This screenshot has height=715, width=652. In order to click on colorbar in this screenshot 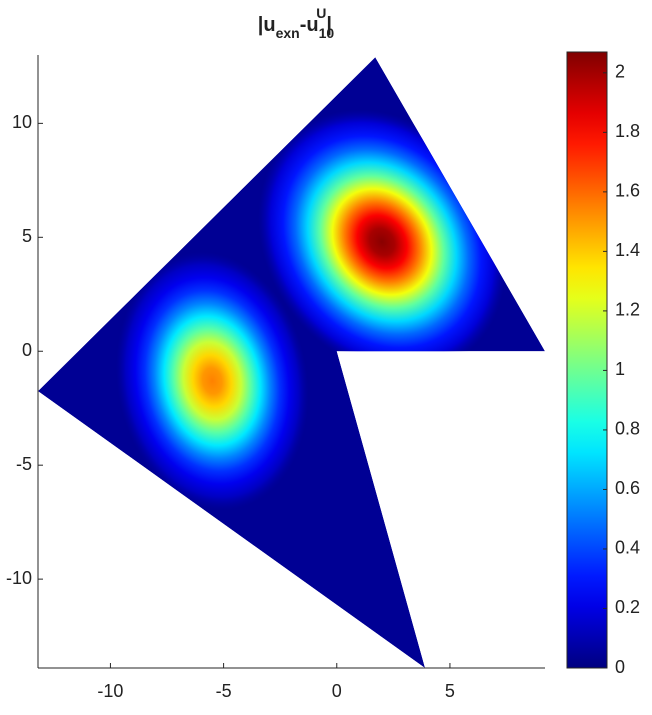, I will do `click(587, 360)`.